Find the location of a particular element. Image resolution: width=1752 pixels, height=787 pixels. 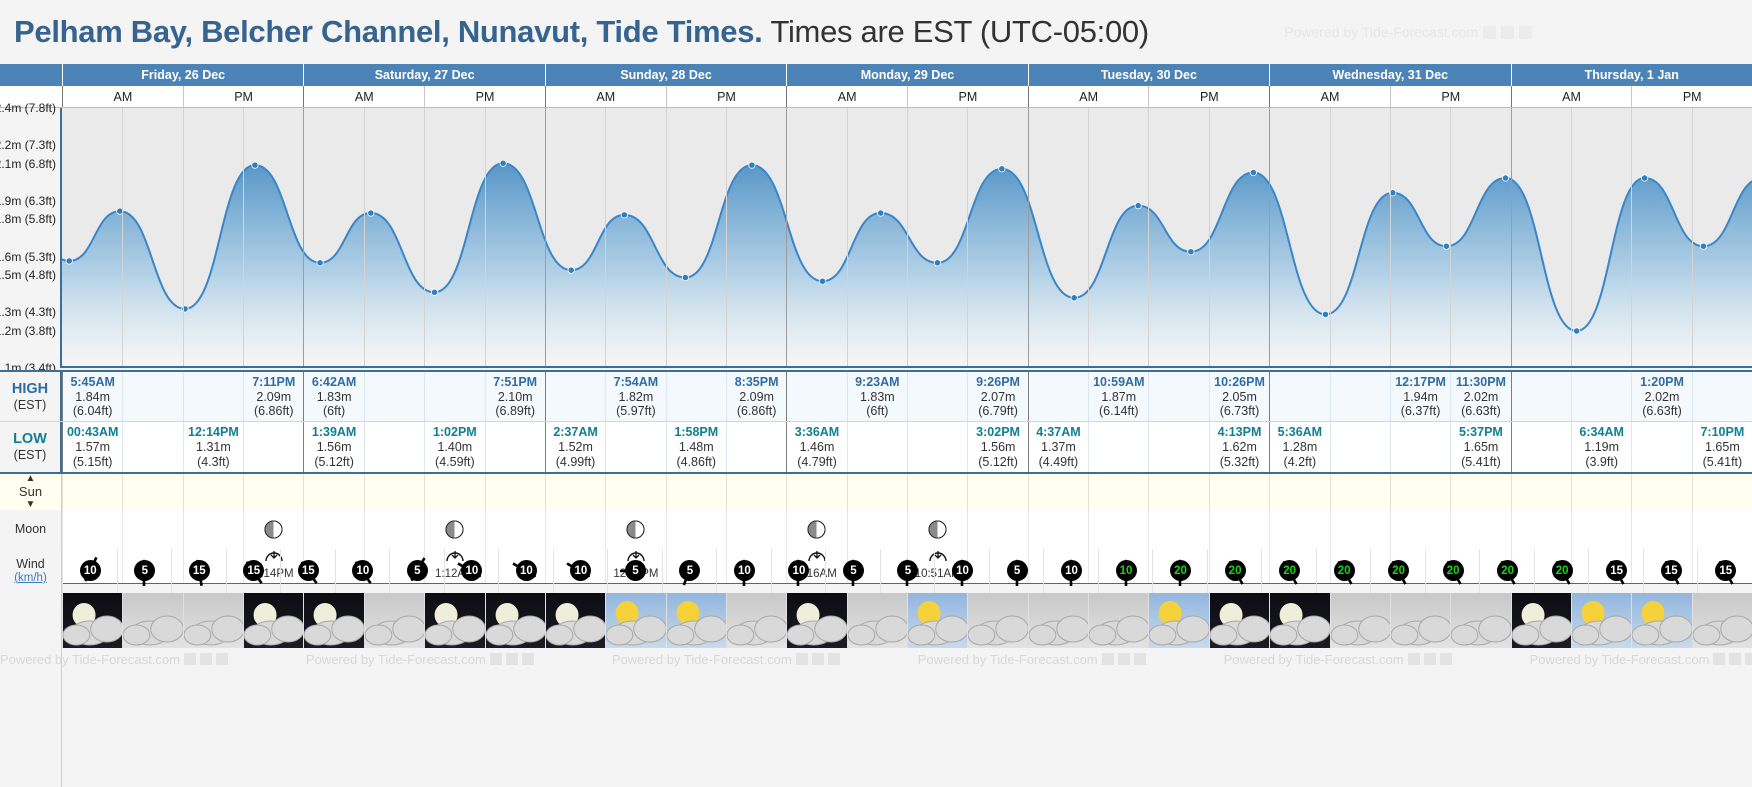

half-header-pm-day2: PM is located at coordinates (726, 96).